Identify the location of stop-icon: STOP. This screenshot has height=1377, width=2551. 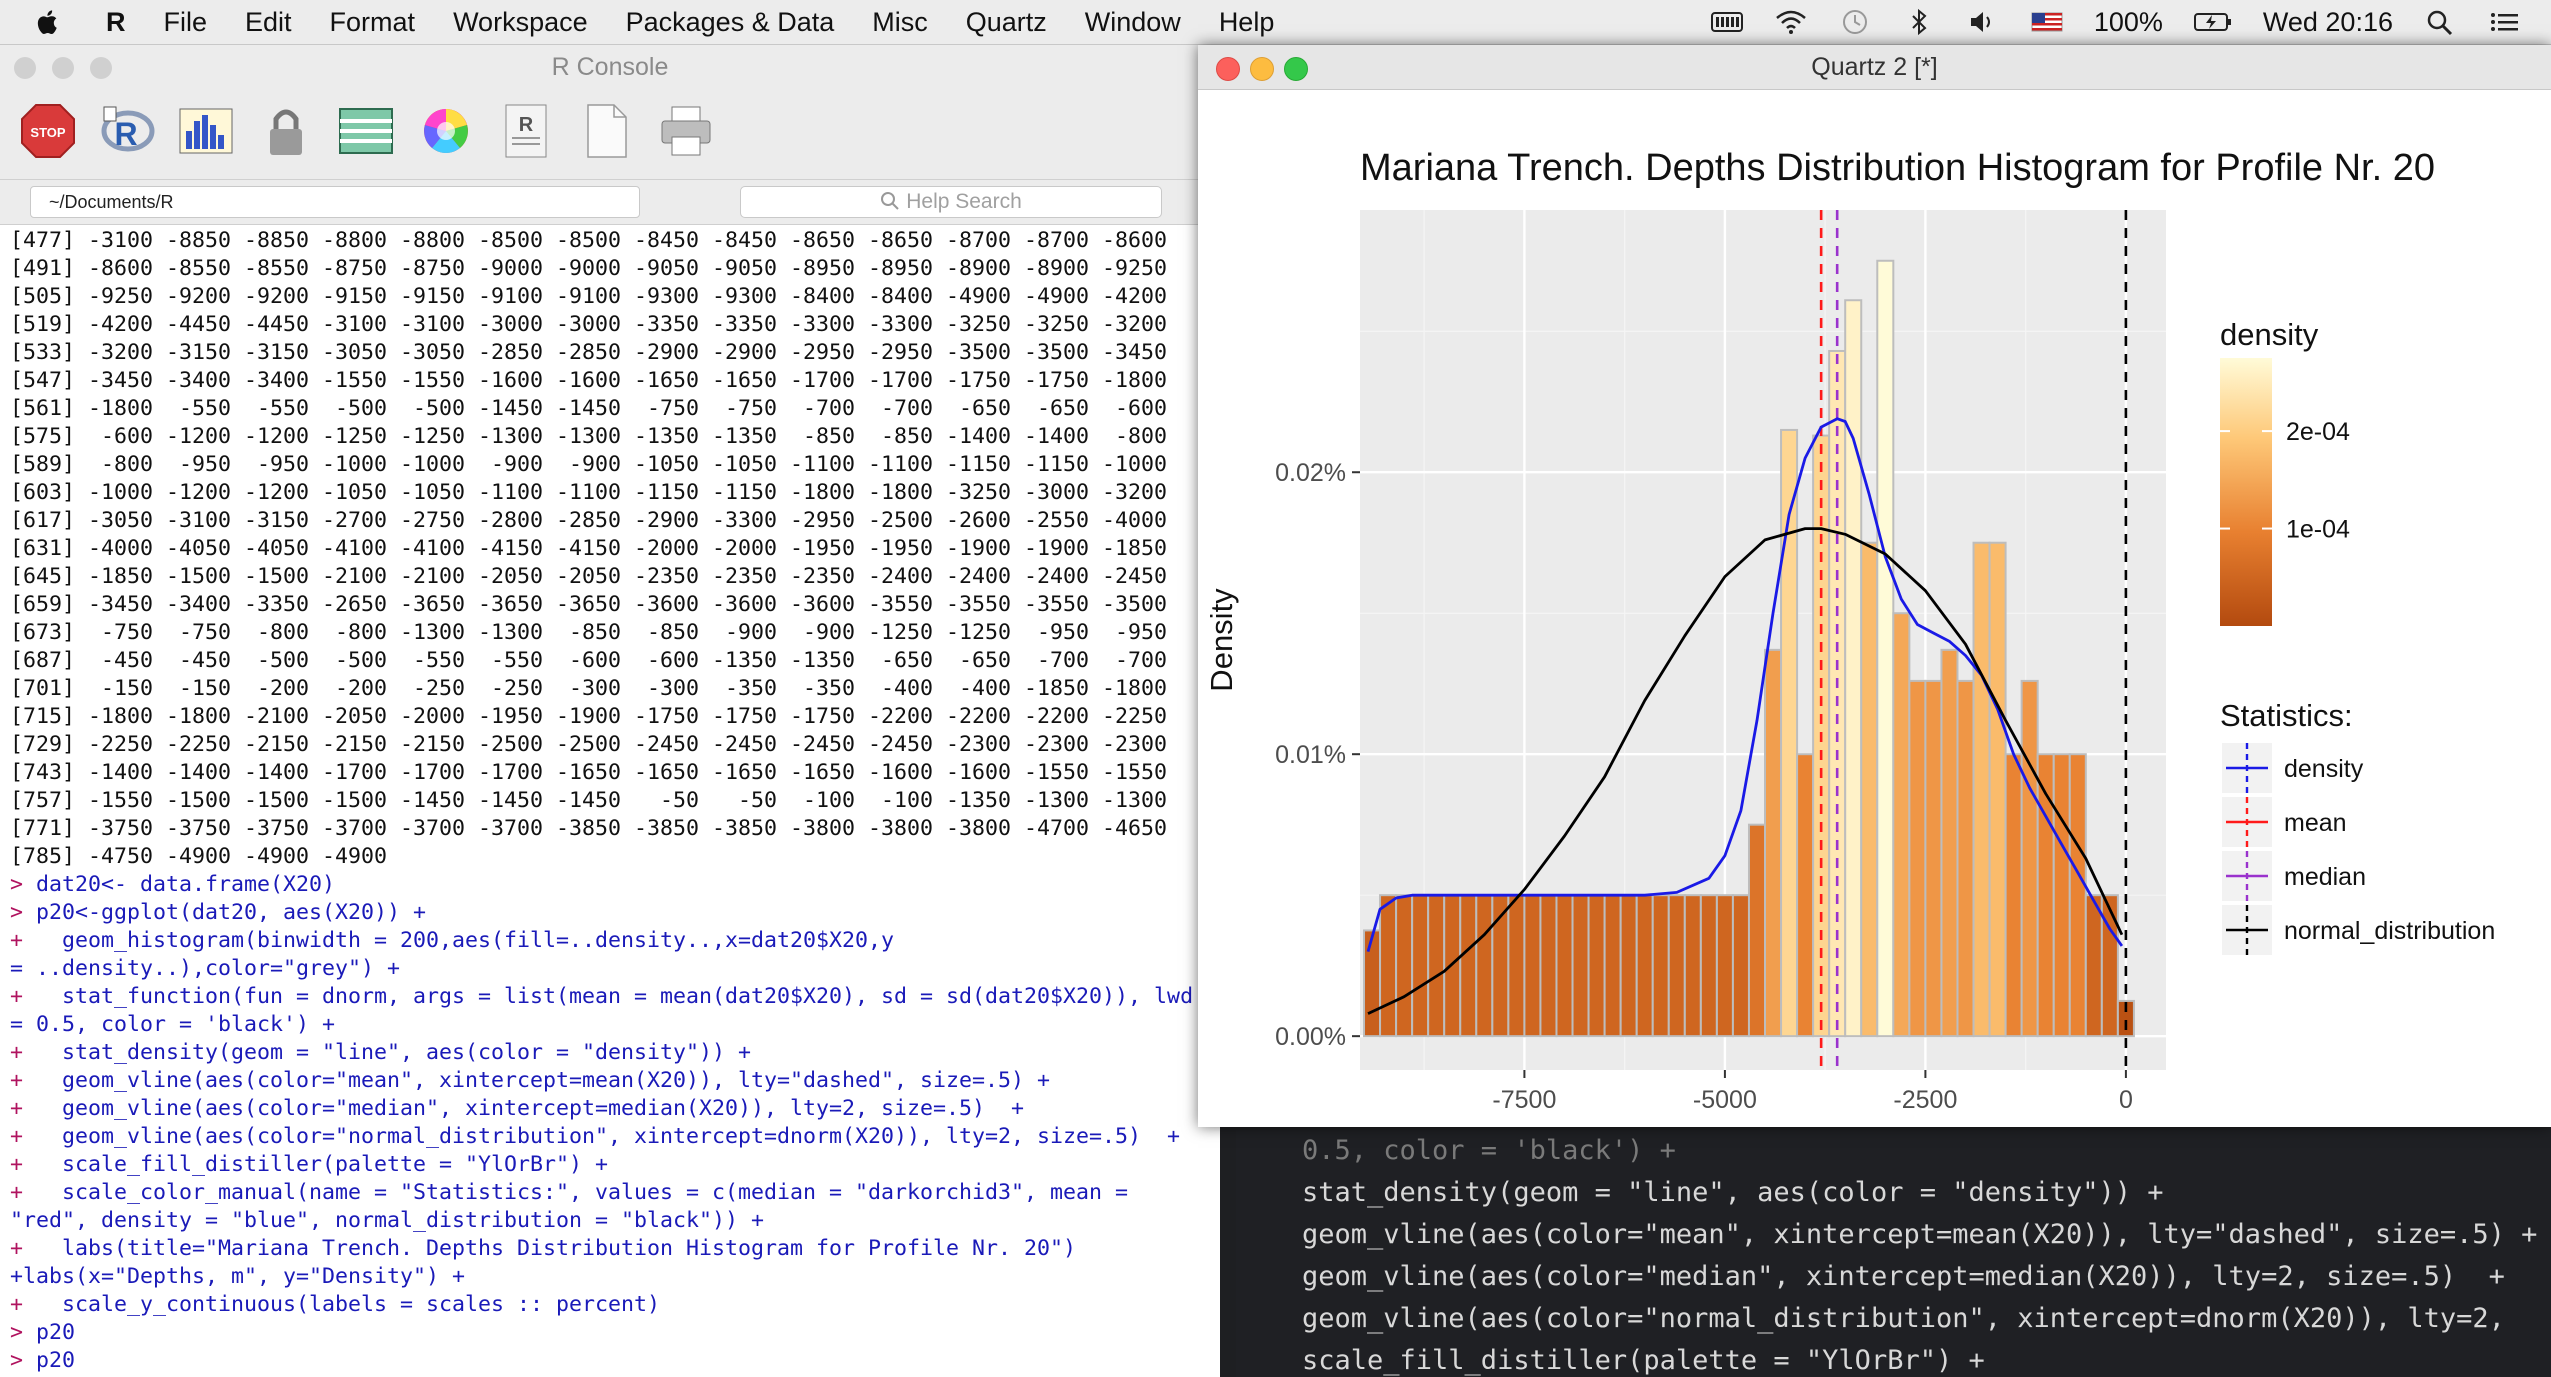
(48, 131).